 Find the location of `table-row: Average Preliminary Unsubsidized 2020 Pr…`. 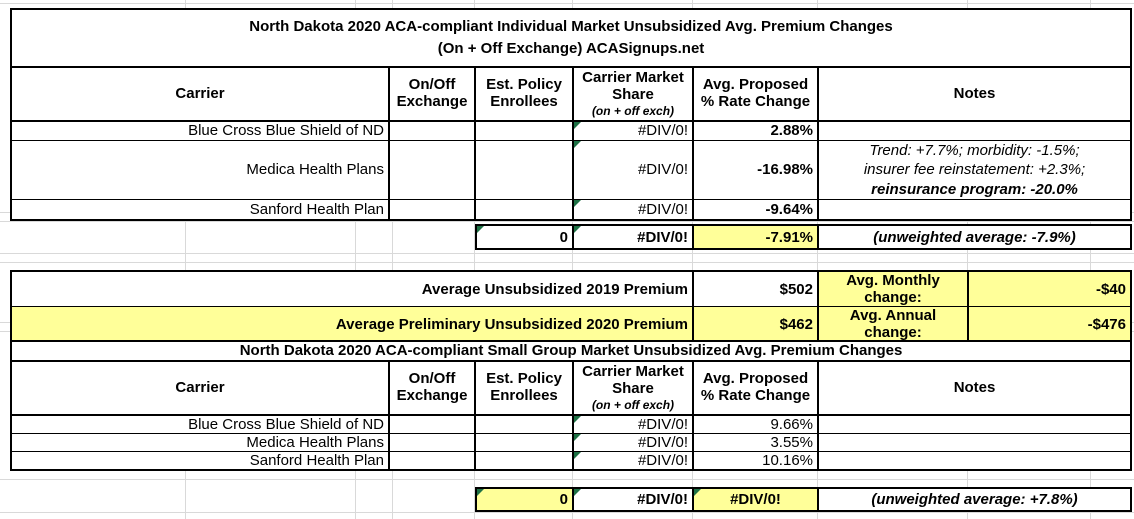

table-row: Average Preliminary Unsubsidized 2020 Pr… is located at coordinates (571, 324).